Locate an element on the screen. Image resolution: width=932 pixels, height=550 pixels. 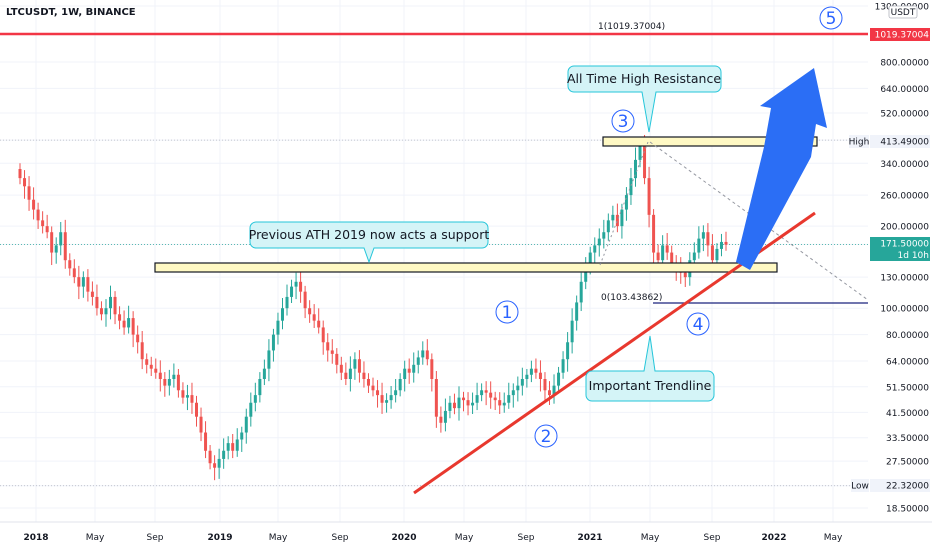
wave-3-label: 3 is located at coordinates (623, 121).